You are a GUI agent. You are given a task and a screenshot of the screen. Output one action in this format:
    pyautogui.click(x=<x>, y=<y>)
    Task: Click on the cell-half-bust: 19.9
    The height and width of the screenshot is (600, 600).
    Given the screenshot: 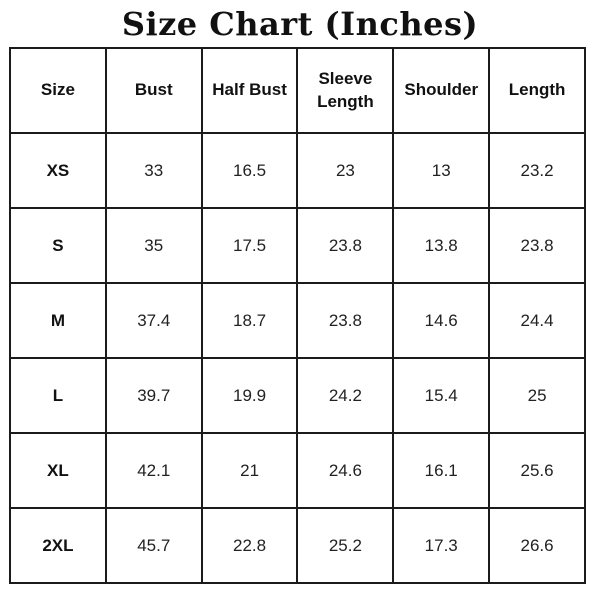 What is the action you would take?
    pyautogui.click(x=249, y=395)
    